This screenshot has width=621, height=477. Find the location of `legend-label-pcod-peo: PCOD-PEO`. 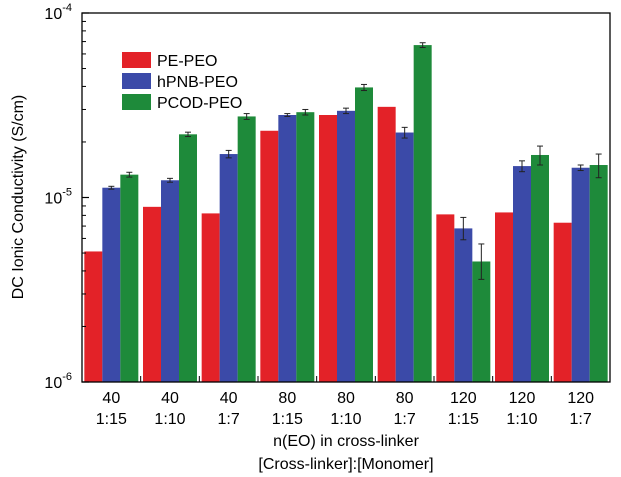

legend-label-pcod-peo: PCOD-PEO is located at coordinates (199, 103).